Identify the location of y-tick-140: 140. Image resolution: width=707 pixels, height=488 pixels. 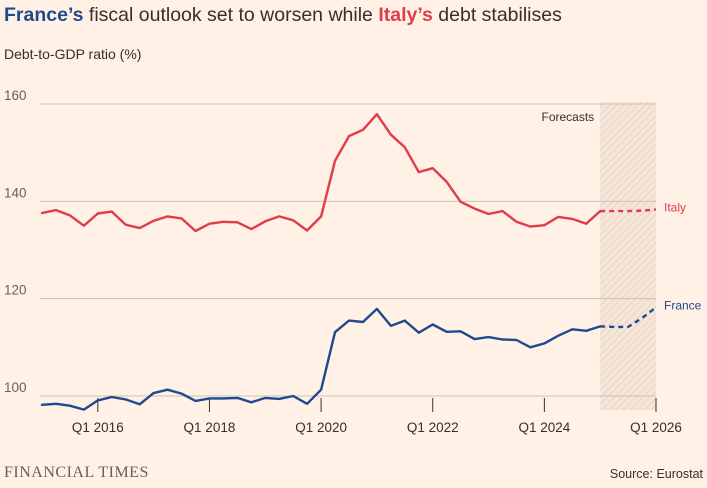
(15, 192).